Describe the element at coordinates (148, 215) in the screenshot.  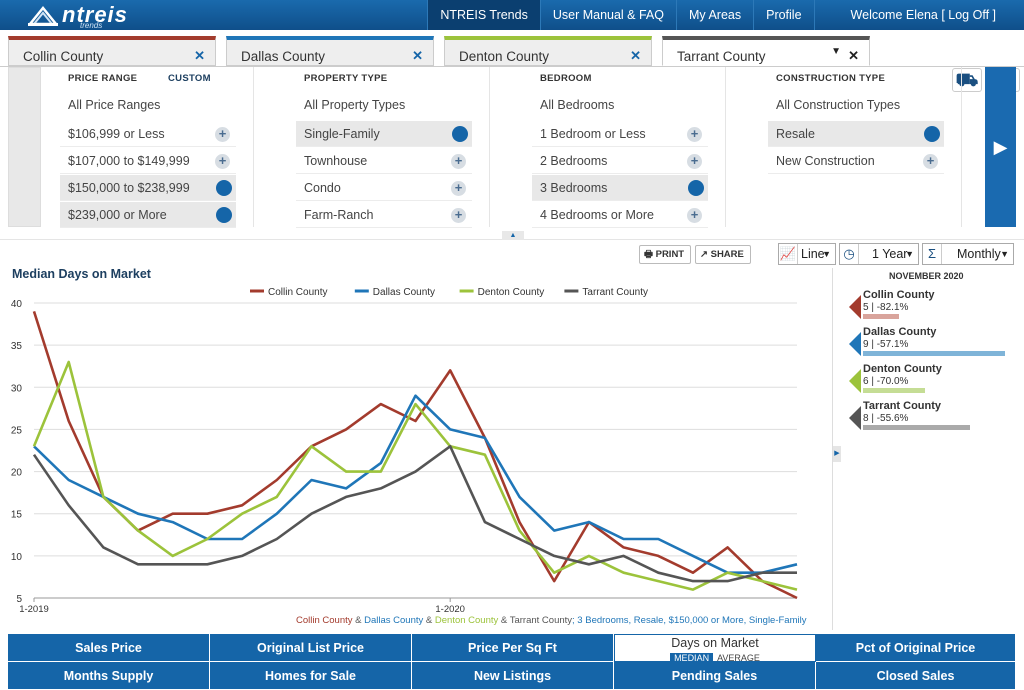
I see `price-option-selected: $239,000 or More` at that location.